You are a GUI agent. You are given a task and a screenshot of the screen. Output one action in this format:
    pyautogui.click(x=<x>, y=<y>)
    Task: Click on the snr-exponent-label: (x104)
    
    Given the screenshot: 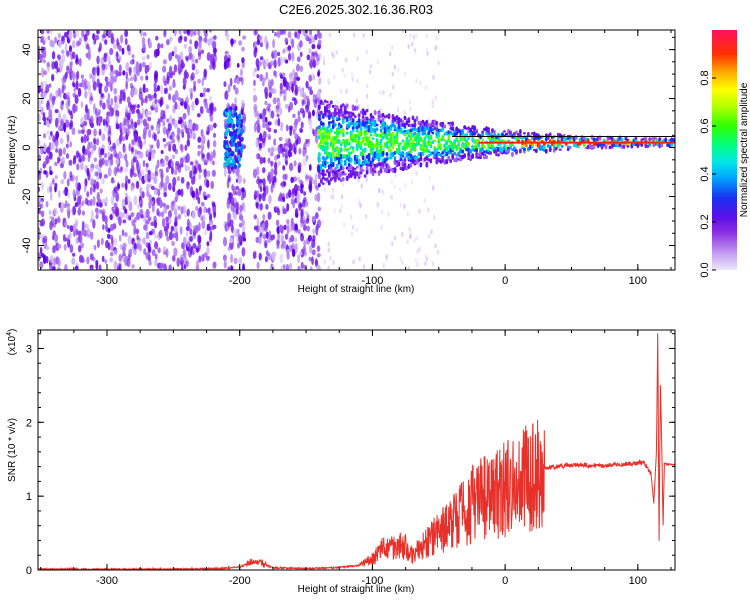 What is the action you would take?
    pyautogui.click(x=12, y=342)
    